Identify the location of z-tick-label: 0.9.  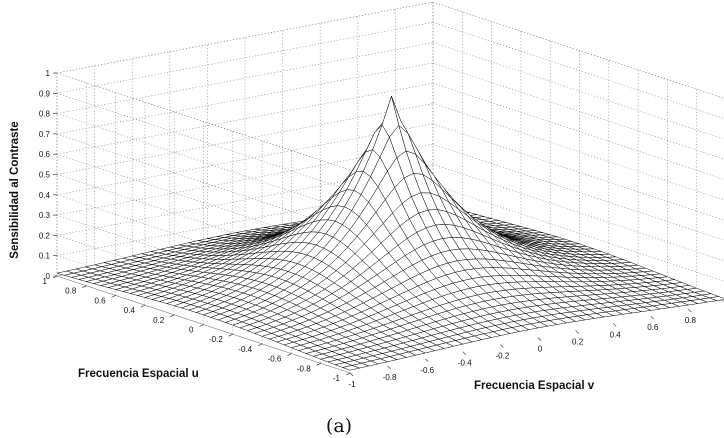
(45, 93).